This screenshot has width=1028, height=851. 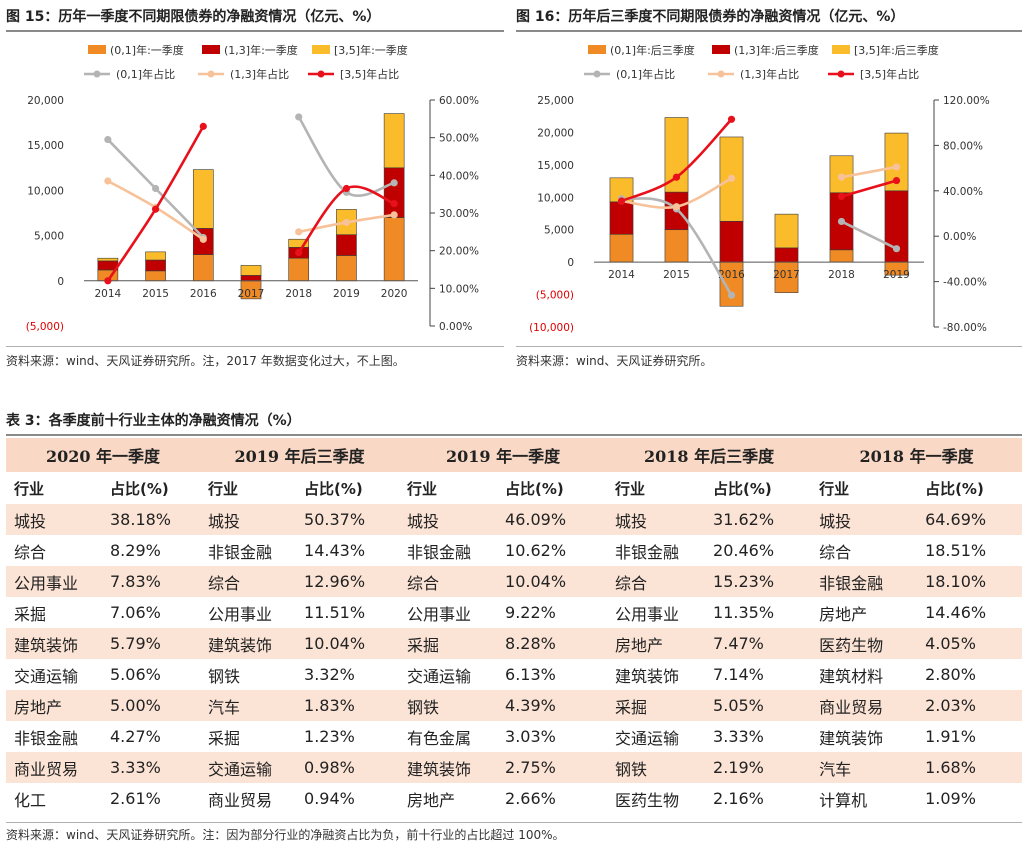 What do you see at coordinates (329, 736) in the screenshot?
I see `ratio-cell: 1.23%` at bounding box center [329, 736].